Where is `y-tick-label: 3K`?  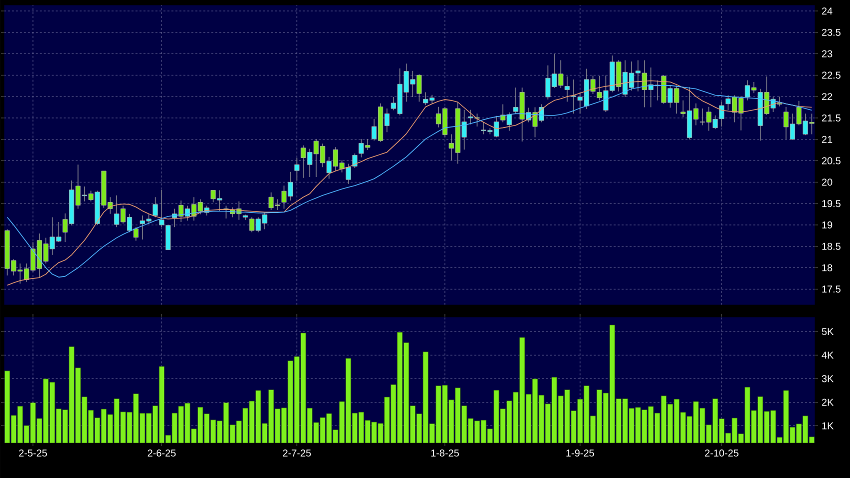 y-tick-label: 3K is located at coordinates (828, 378).